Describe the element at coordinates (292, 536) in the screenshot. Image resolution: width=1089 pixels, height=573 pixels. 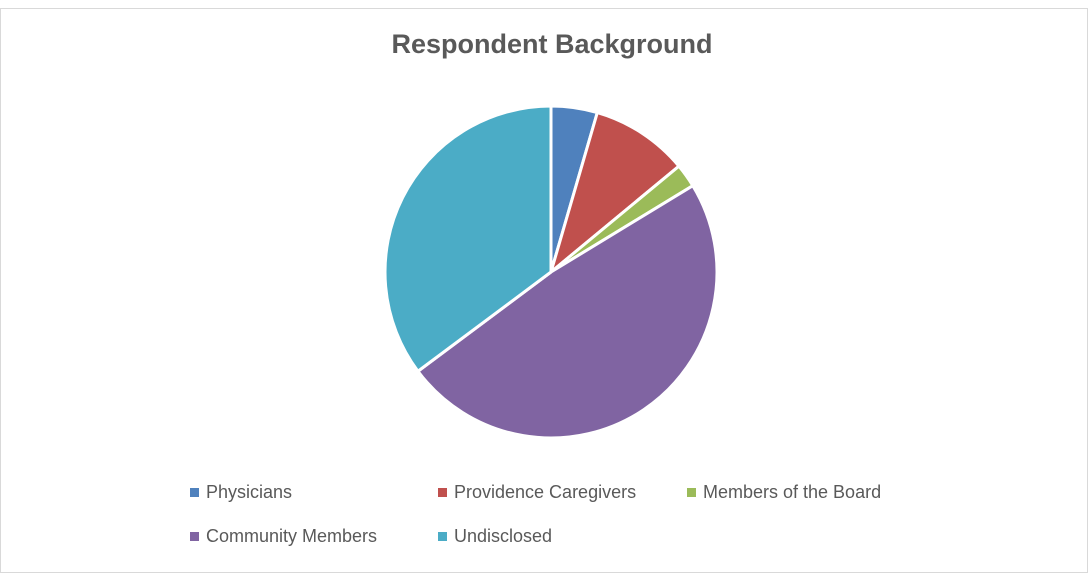
I see `legend-label: Community Members` at that location.